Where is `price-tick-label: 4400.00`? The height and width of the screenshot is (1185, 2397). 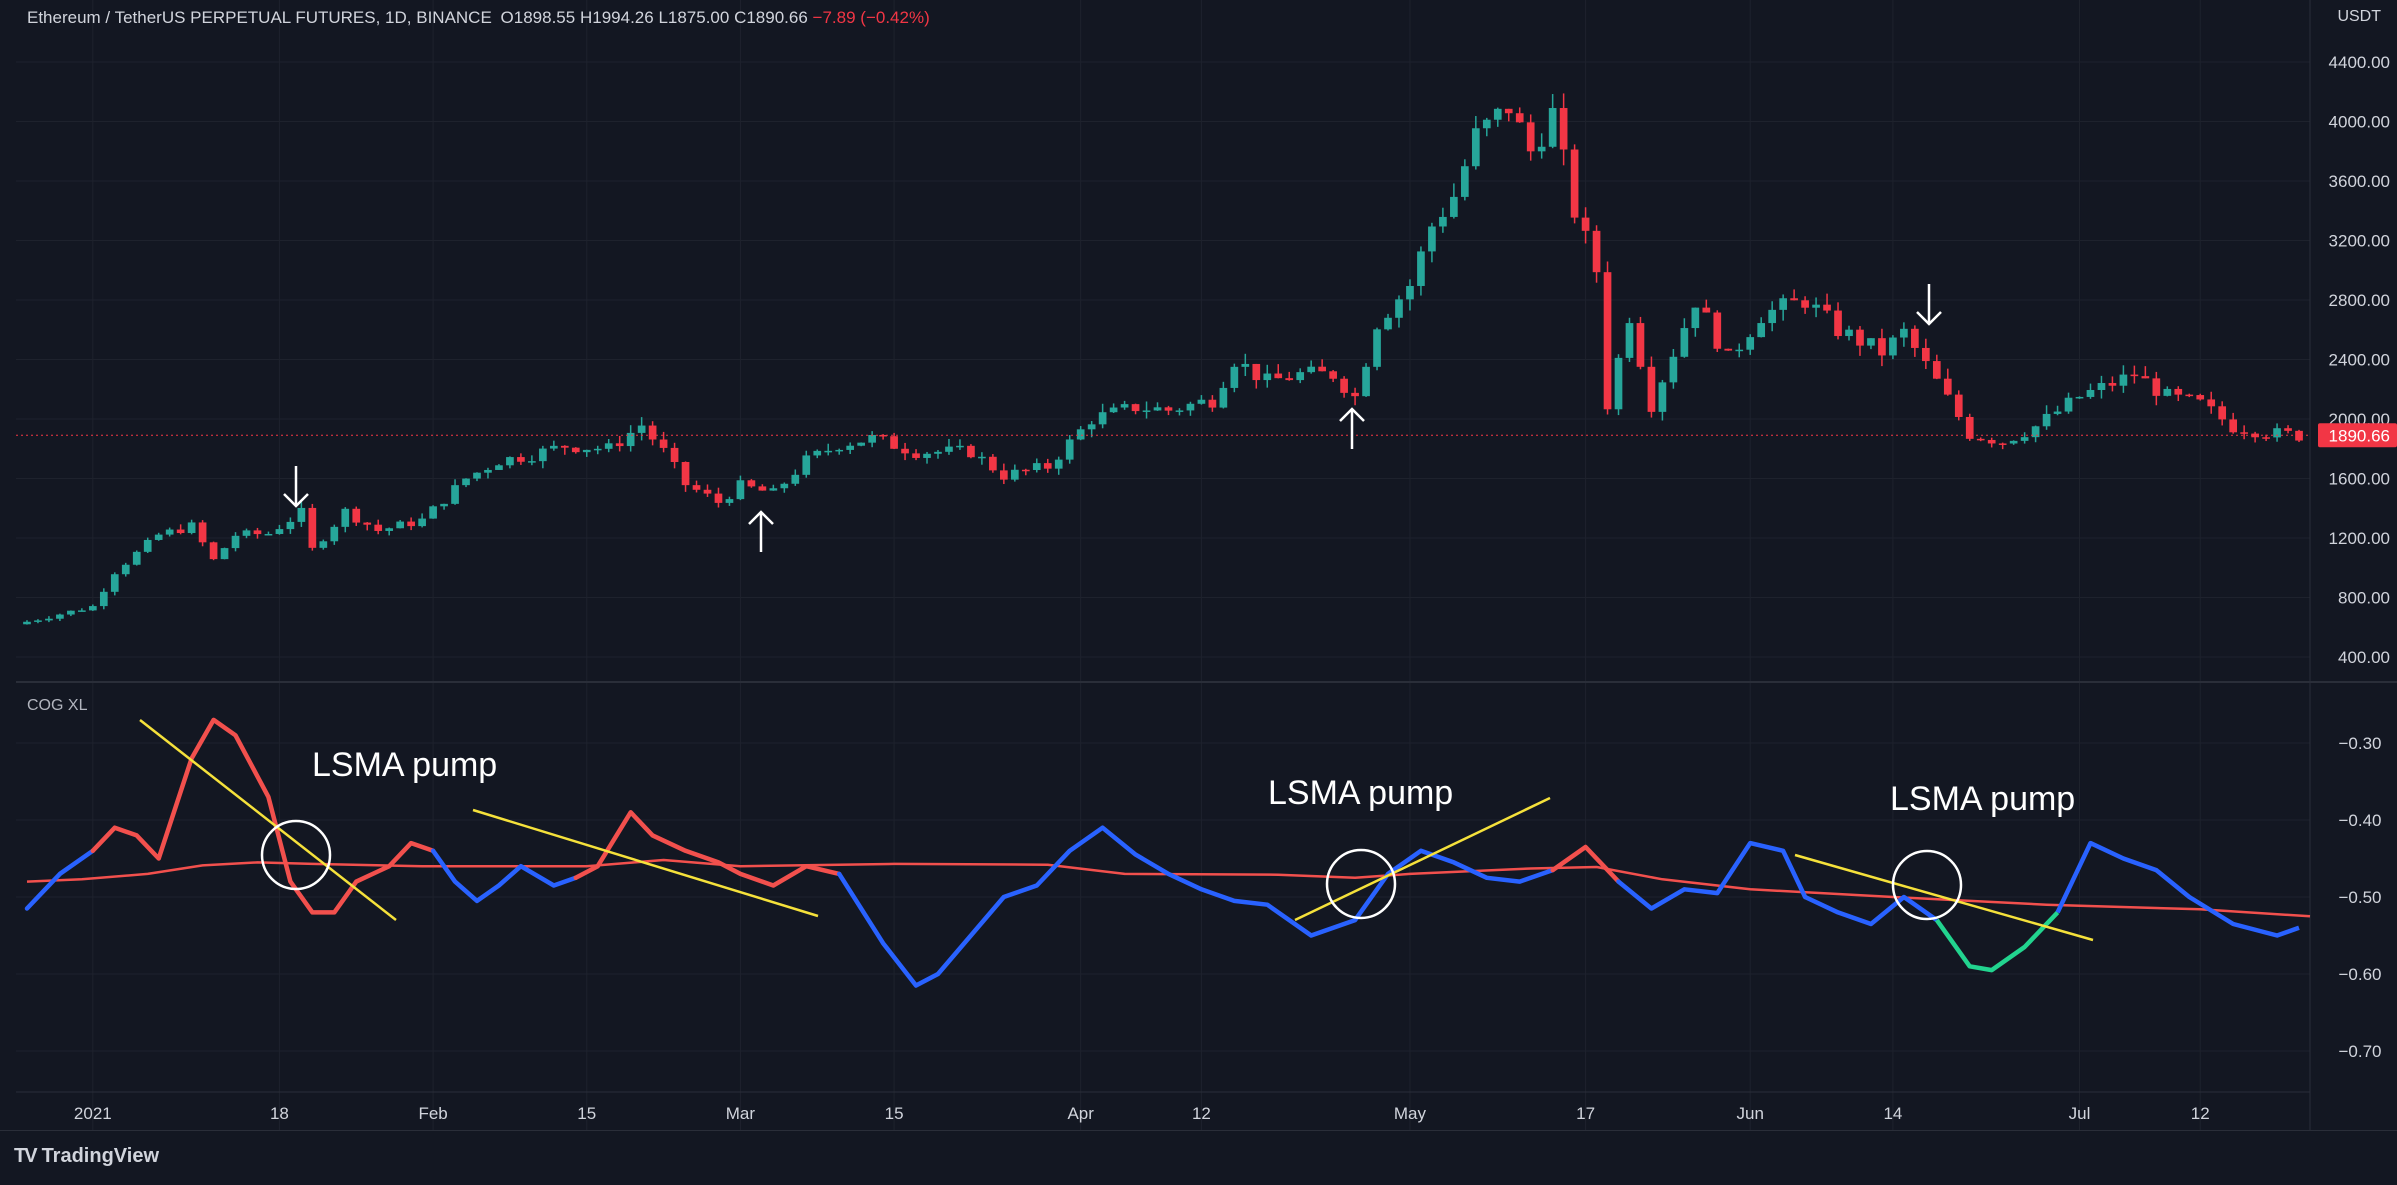 price-tick-label: 4400.00 is located at coordinates (2359, 62).